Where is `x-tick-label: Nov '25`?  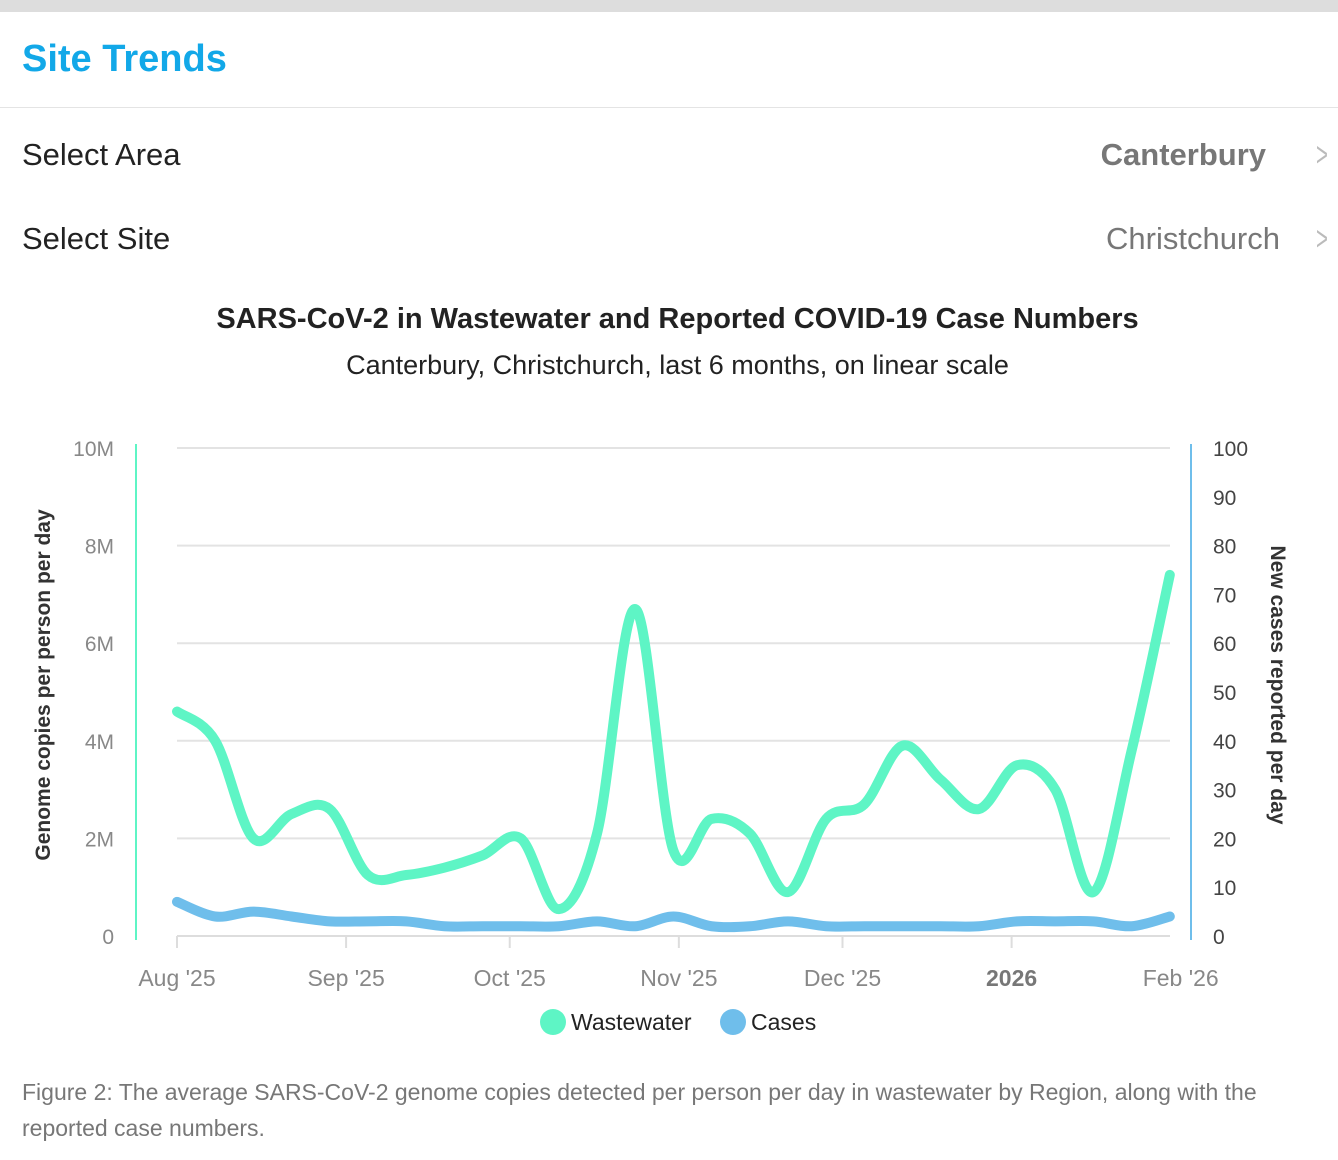 x-tick-label: Nov '25 is located at coordinates (678, 978).